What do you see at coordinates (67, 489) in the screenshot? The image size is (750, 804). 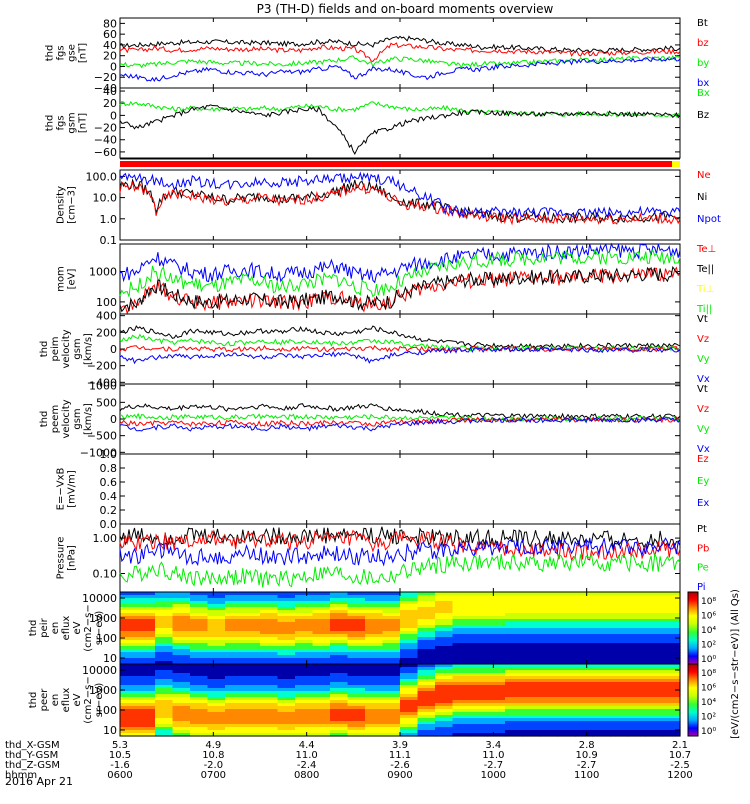 I see `y-axis-label: E=−VxB [mV/m]` at bounding box center [67, 489].